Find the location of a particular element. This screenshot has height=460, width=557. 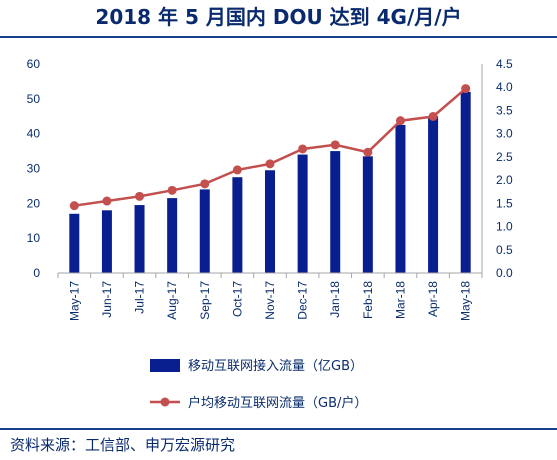

x-tick-label: Aug-17 is located at coordinates (172, 300).